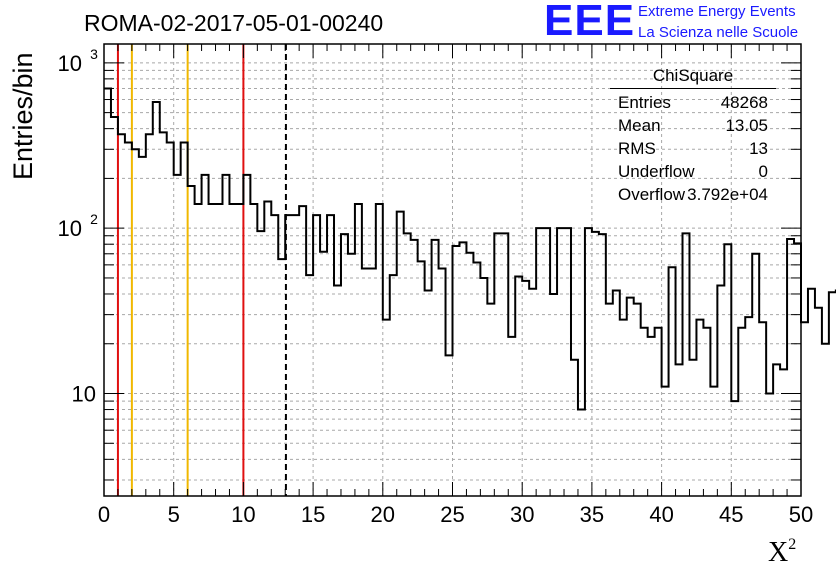 This screenshot has width=836, height=572. What do you see at coordinates (693, 77) in the screenshot?
I see `stats-title: ChiSquare` at bounding box center [693, 77].